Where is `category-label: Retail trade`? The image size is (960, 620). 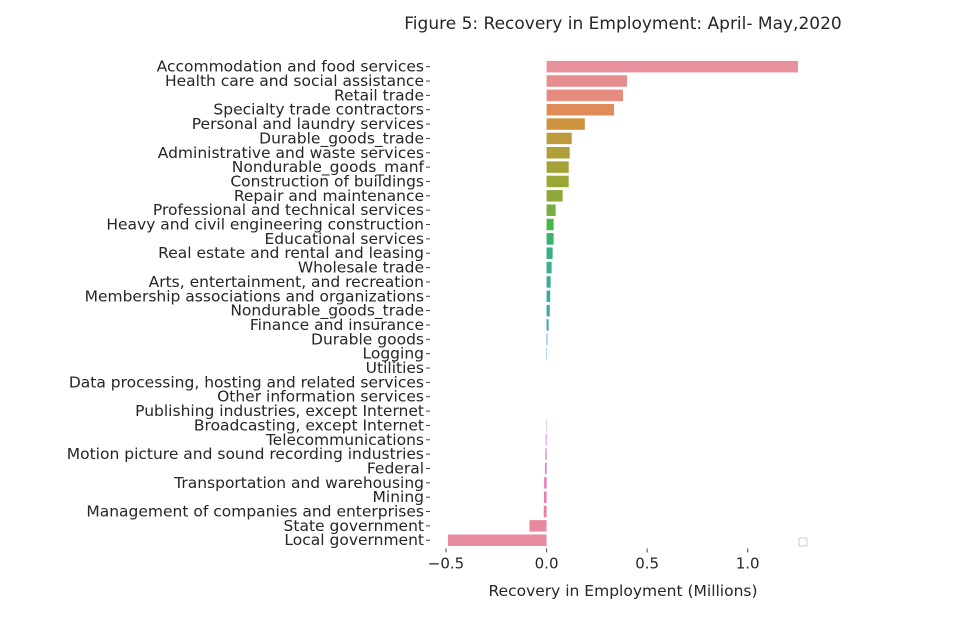 category-label: Retail trade is located at coordinates (379, 95).